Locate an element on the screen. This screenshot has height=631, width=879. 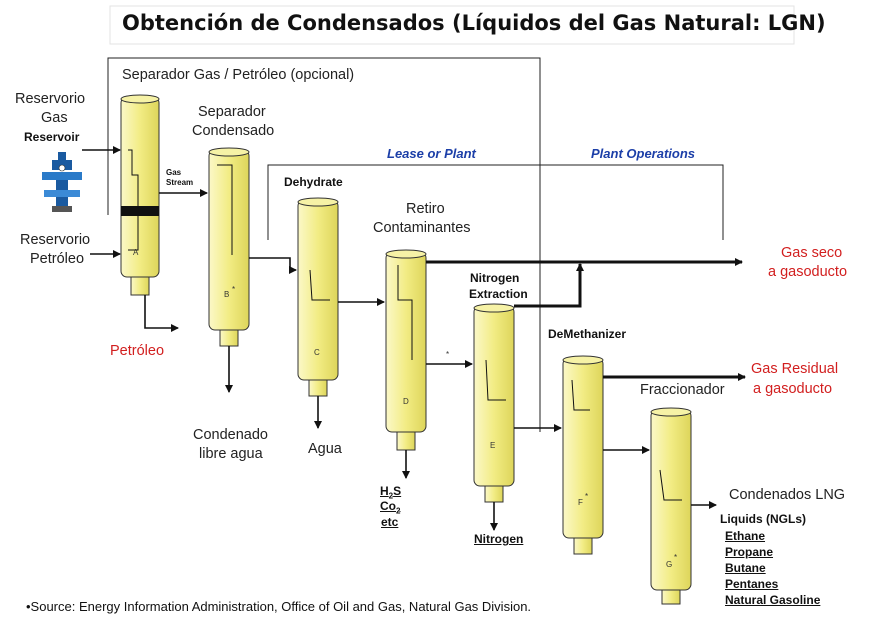
h2s-subscript: 2 is located at coordinates (391, 496).